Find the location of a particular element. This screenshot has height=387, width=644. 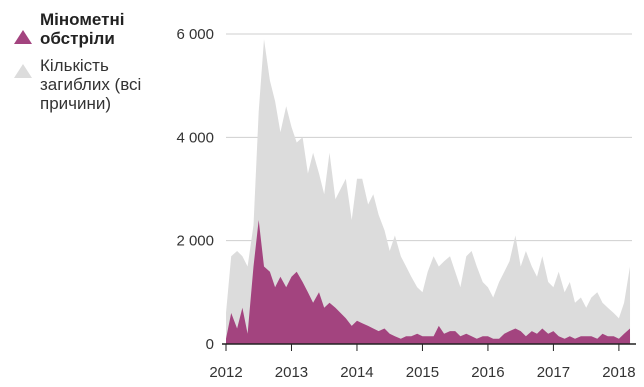

x-tick-label: 2013 is located at coordinates (291, 372).